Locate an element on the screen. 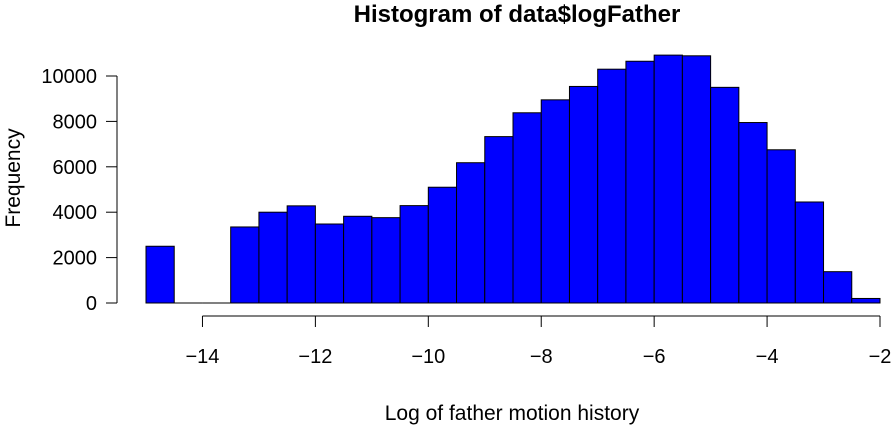  x-axis-label: Log of father motion history is located at coordinates (512, 413).